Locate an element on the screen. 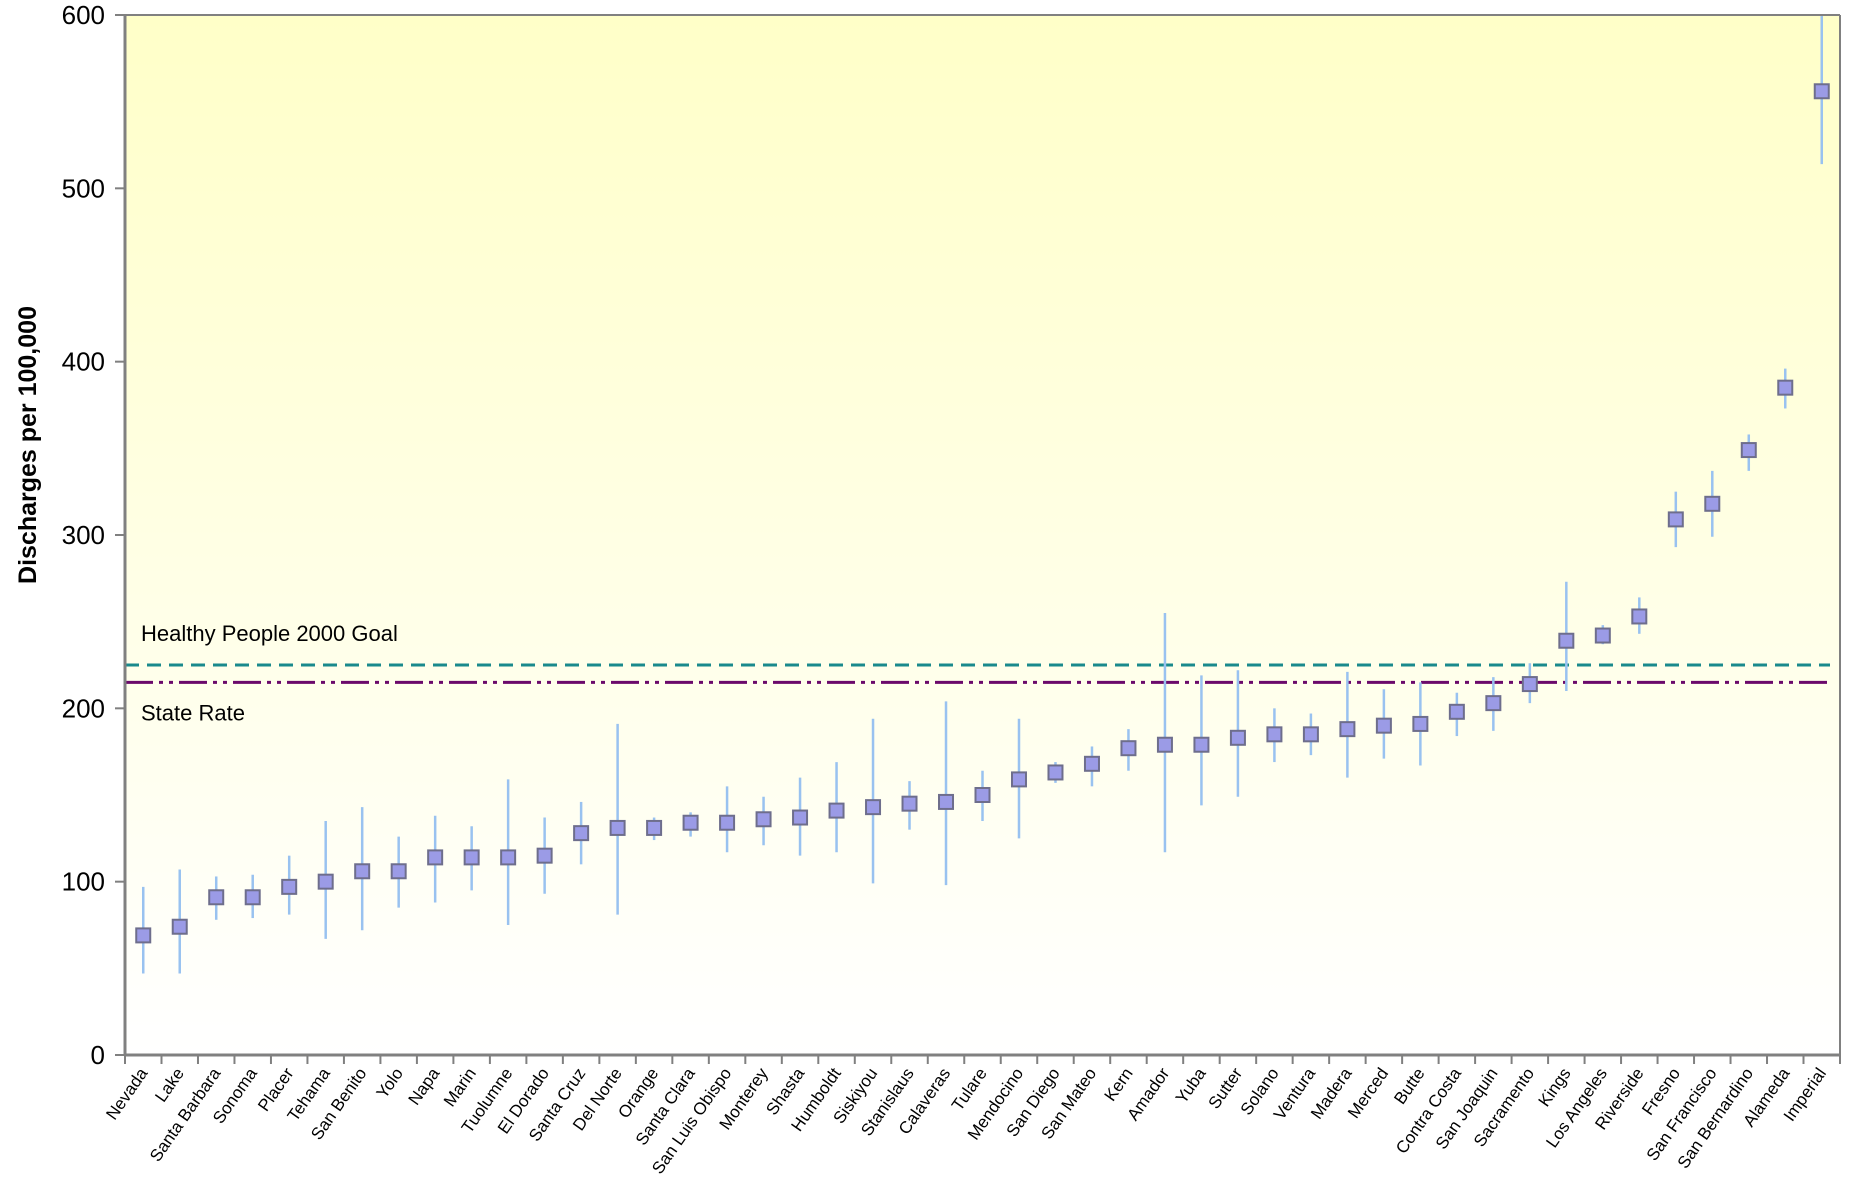 Image resolution: width=1849 pixels, height=1195 pixels. category-label: Kern is located at coordinates (1119, 1084).